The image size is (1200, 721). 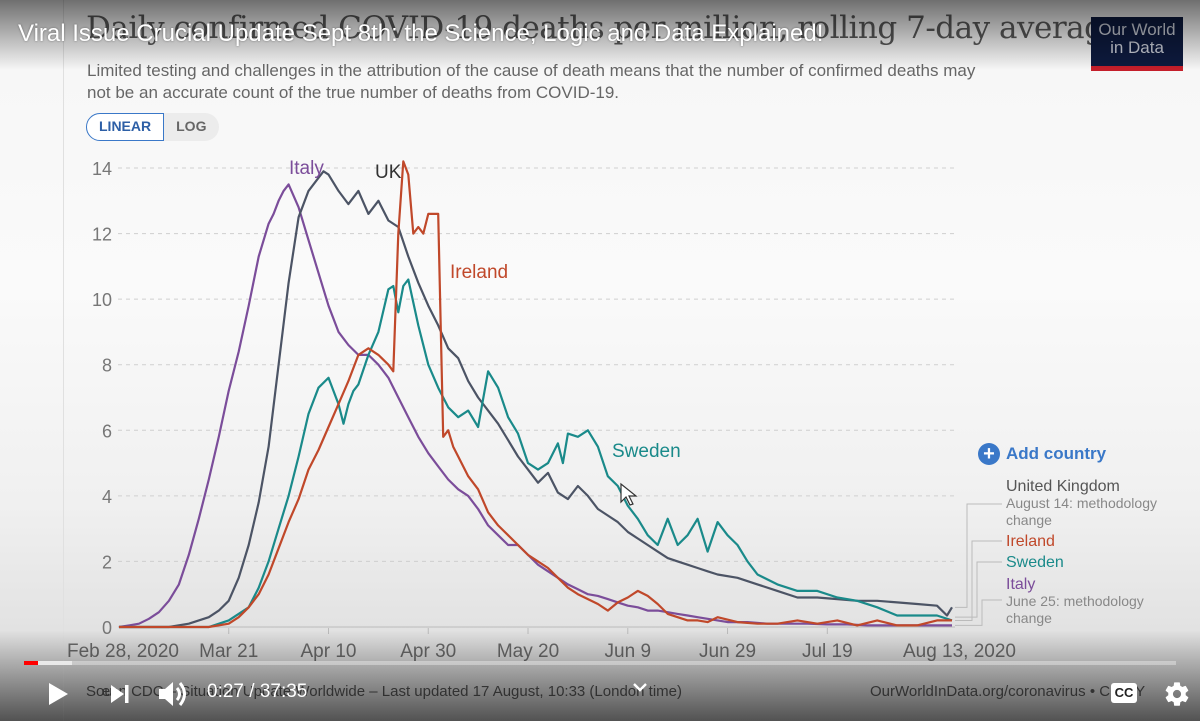 I want to click on frame-left-border, so click(x=63, y=360).